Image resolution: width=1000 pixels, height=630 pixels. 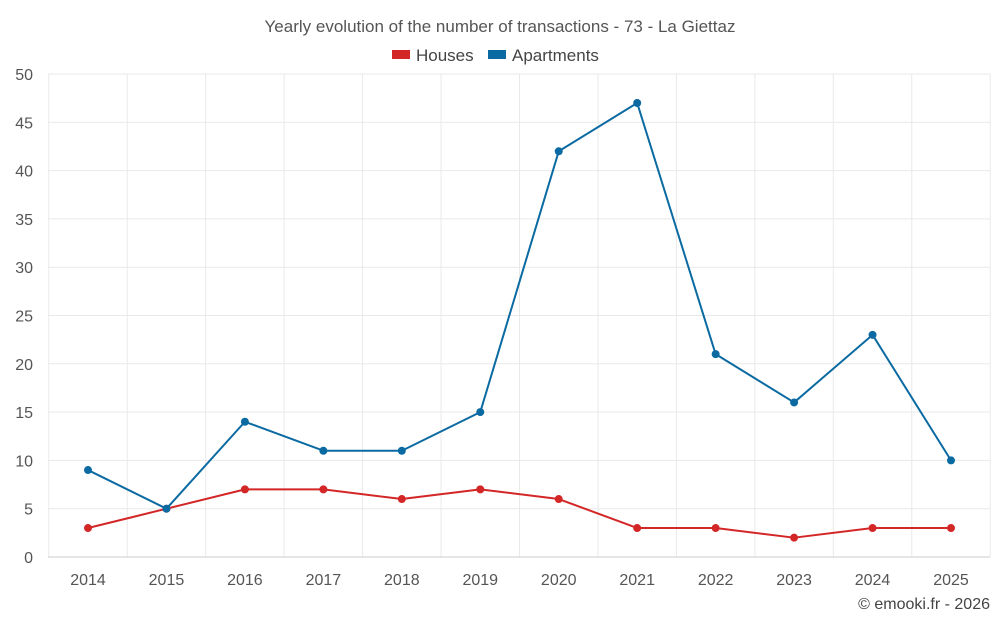 I want to click on legend-item-apartments: Apartments, so click(x=543, y=55).